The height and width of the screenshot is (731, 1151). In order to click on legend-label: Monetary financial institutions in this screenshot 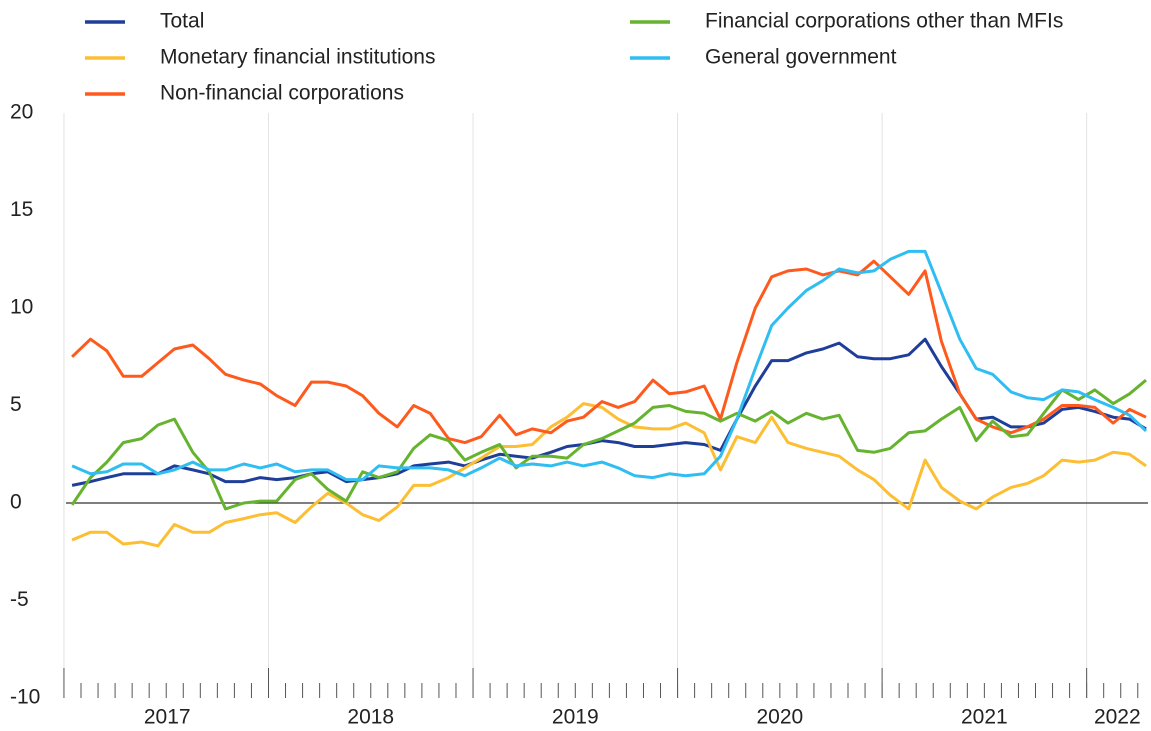, I will do `click(297, 57)`.